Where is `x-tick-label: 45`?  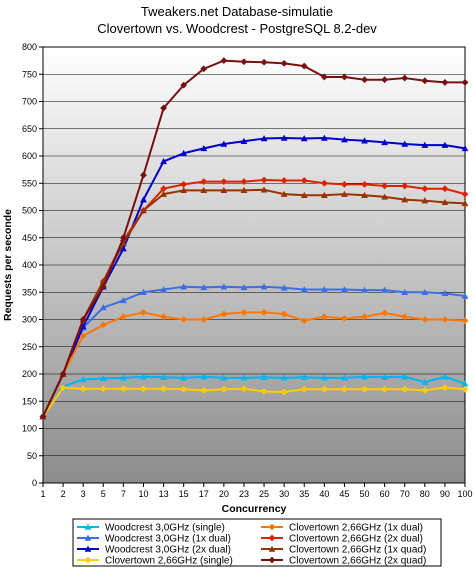 x-tick-label: 45 is located at coordinates (344, 494).